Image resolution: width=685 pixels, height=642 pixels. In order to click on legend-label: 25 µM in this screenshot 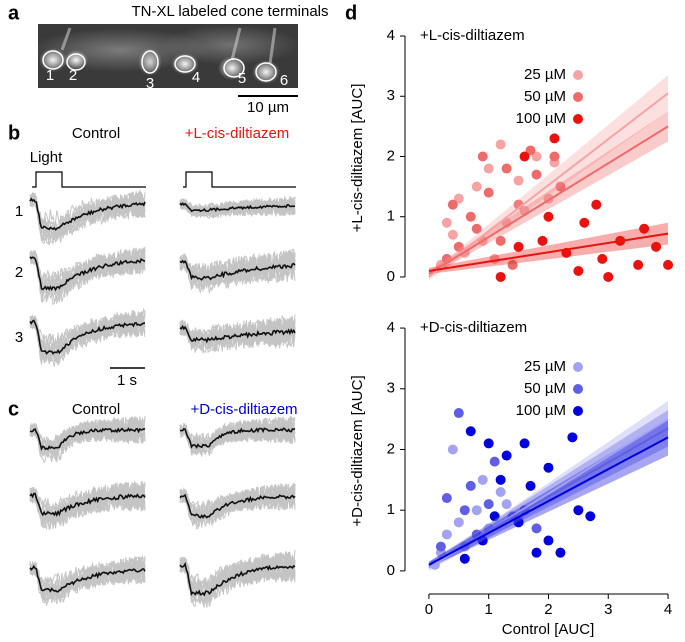, I will do `click(545, 74)`.